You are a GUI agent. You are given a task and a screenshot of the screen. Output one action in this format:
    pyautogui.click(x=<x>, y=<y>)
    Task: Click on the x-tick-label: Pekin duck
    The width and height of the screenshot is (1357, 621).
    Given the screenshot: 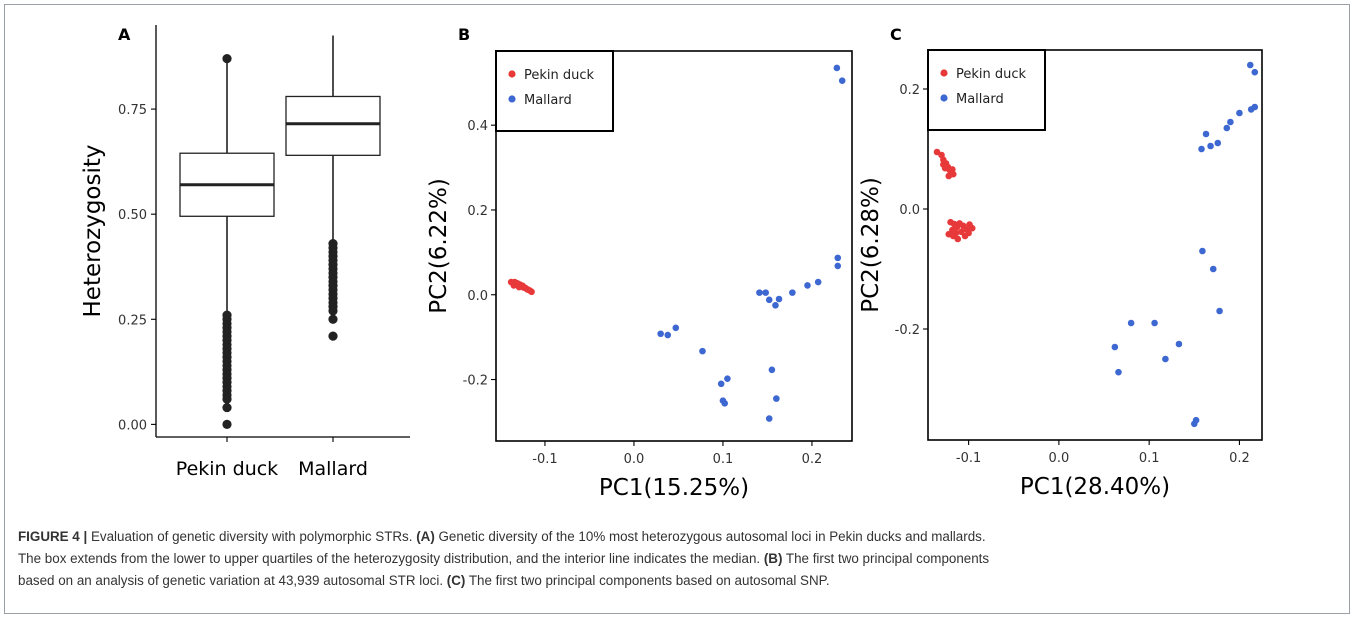 What is the action you would take?
    pyautogui.click(x=227, y=469)
    